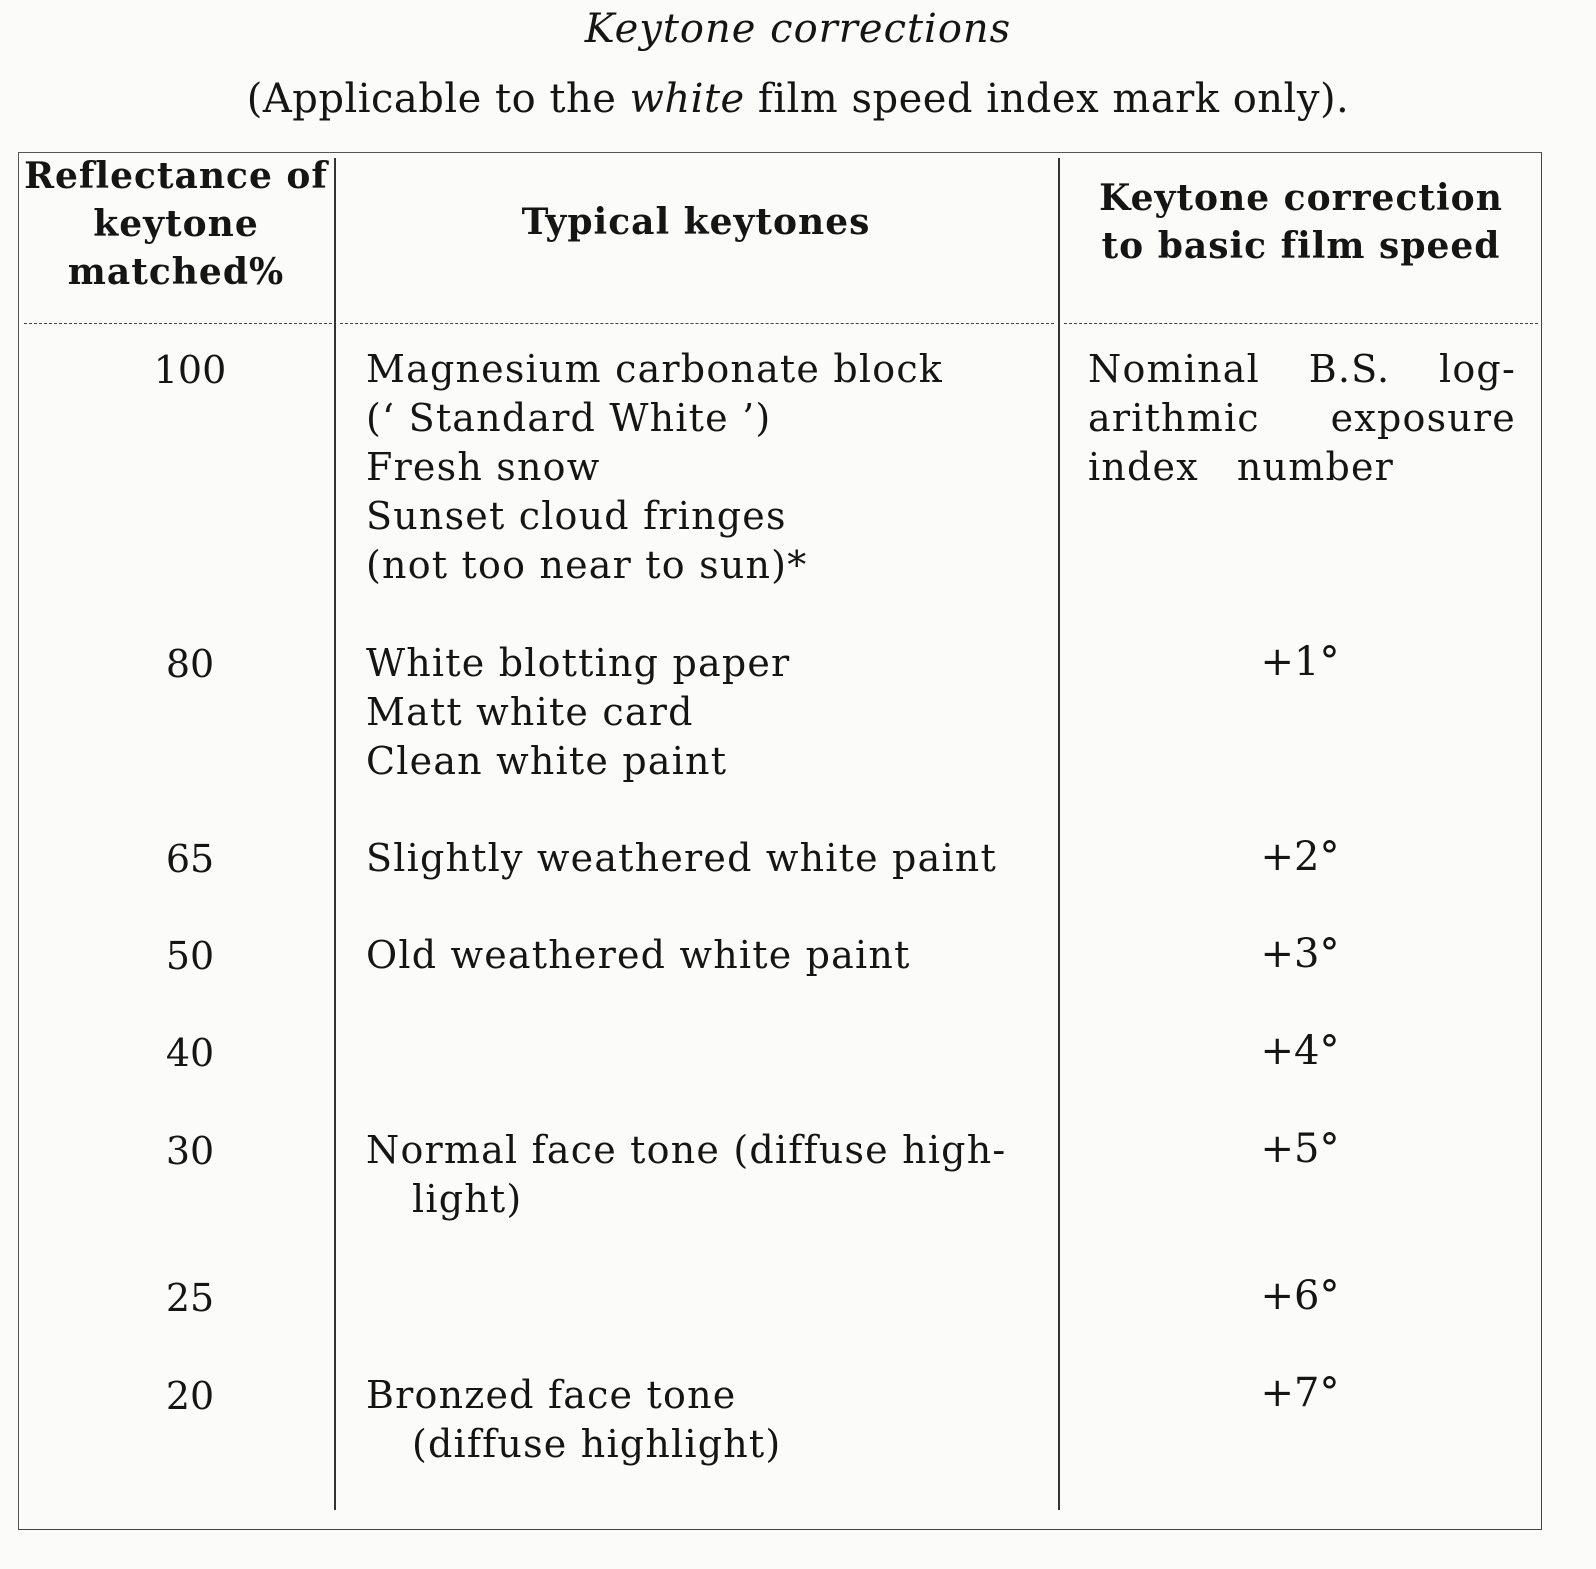  Describe the element at coordinates (1300, 1393) in the screenshot. I see `correction-value: +7°` at that location.